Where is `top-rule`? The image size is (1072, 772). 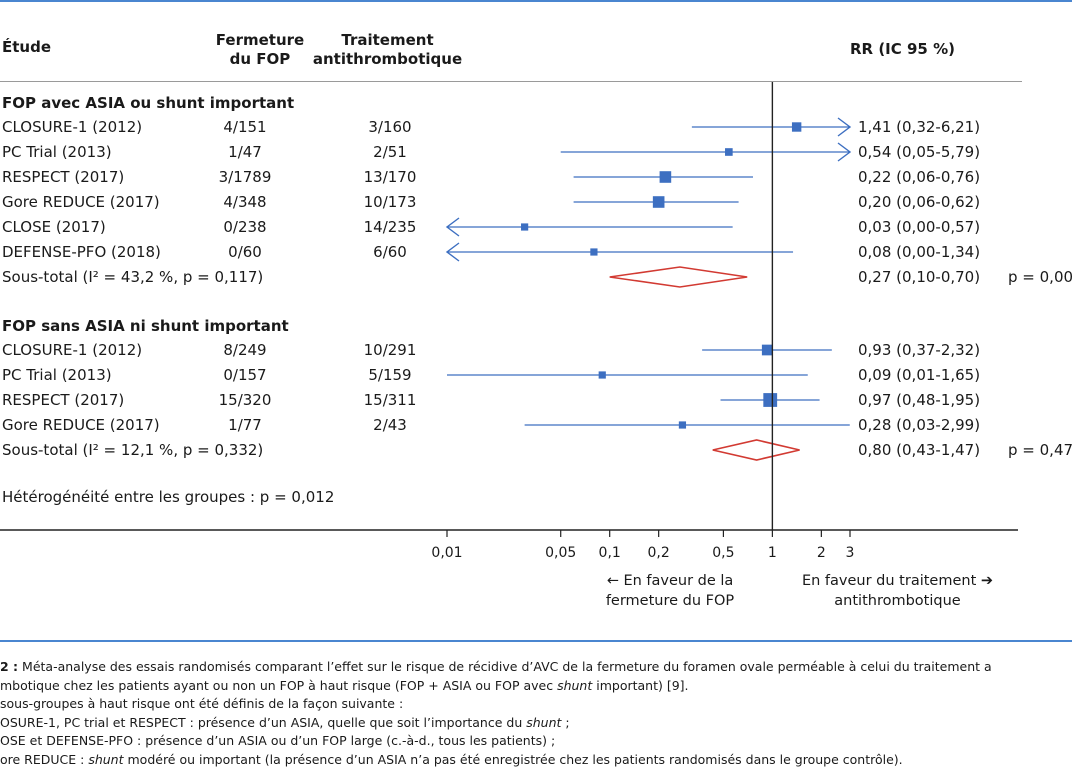 top-rule is located at coordinates (536, 1).